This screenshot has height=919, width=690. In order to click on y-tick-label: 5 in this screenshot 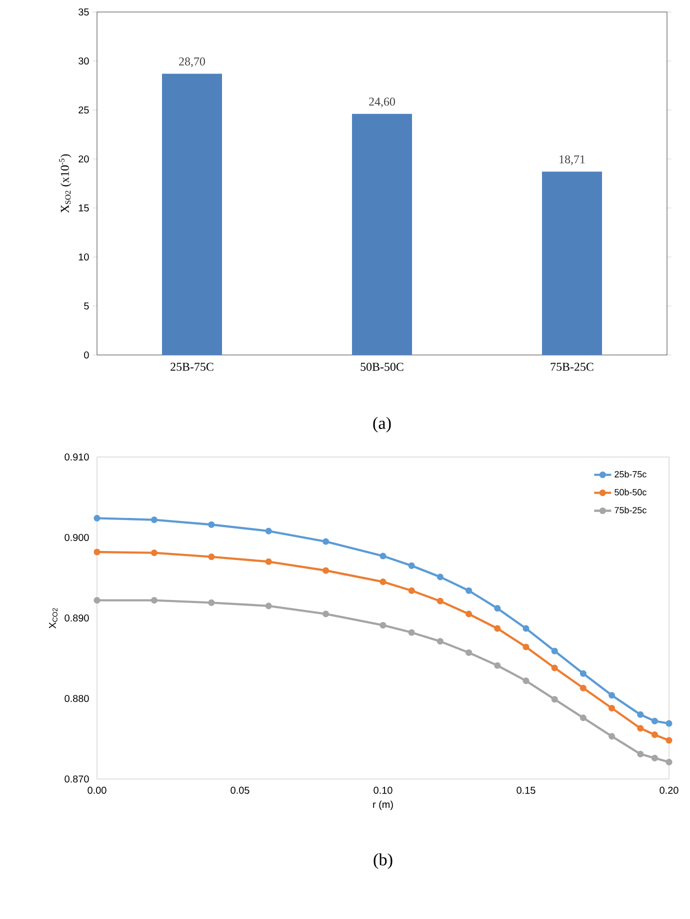, I will do `click(86, 306)`.